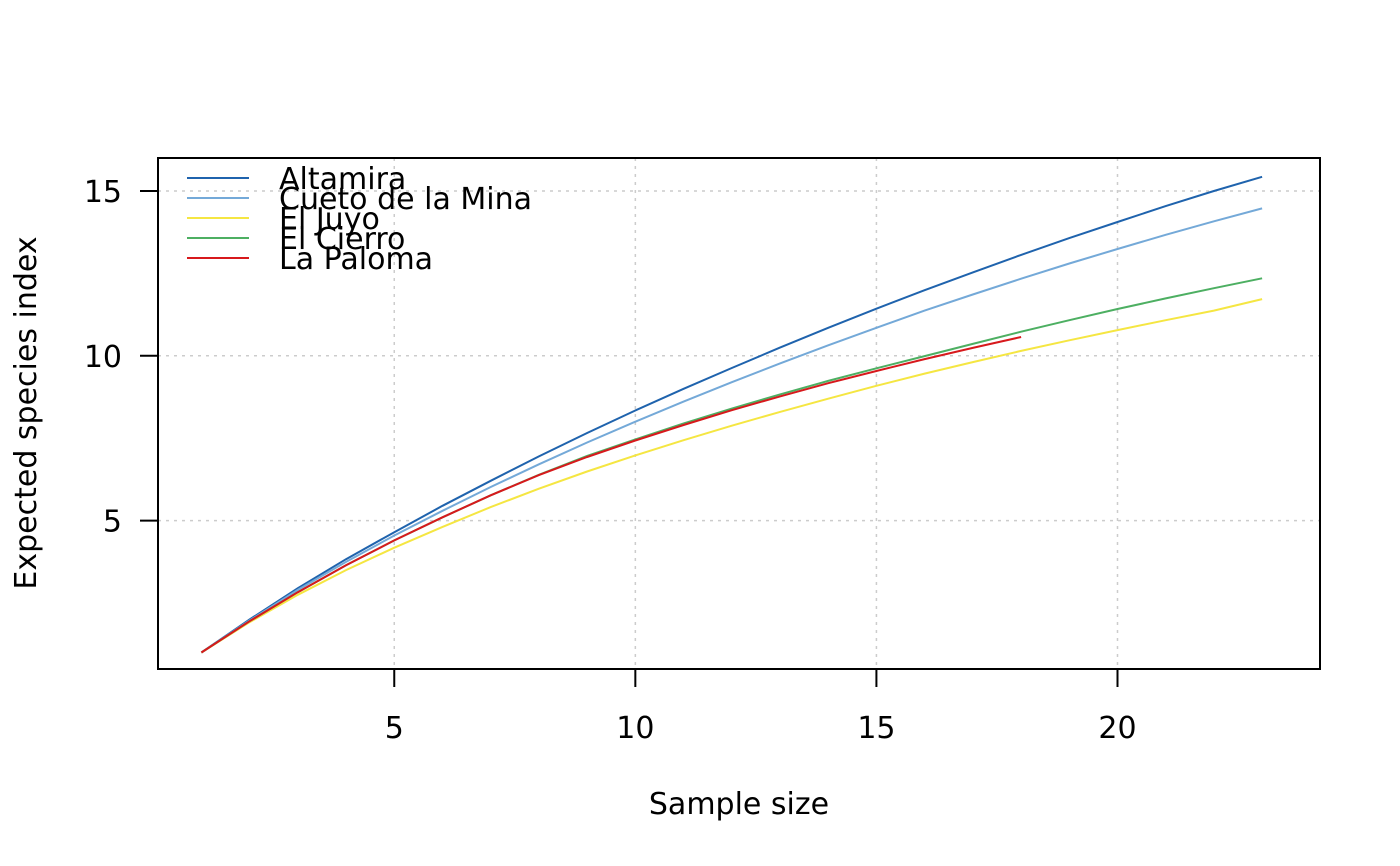  Describe the element at coordinates (635, 728) in the screenshot. I see `x-tick-label: 10` at that location.